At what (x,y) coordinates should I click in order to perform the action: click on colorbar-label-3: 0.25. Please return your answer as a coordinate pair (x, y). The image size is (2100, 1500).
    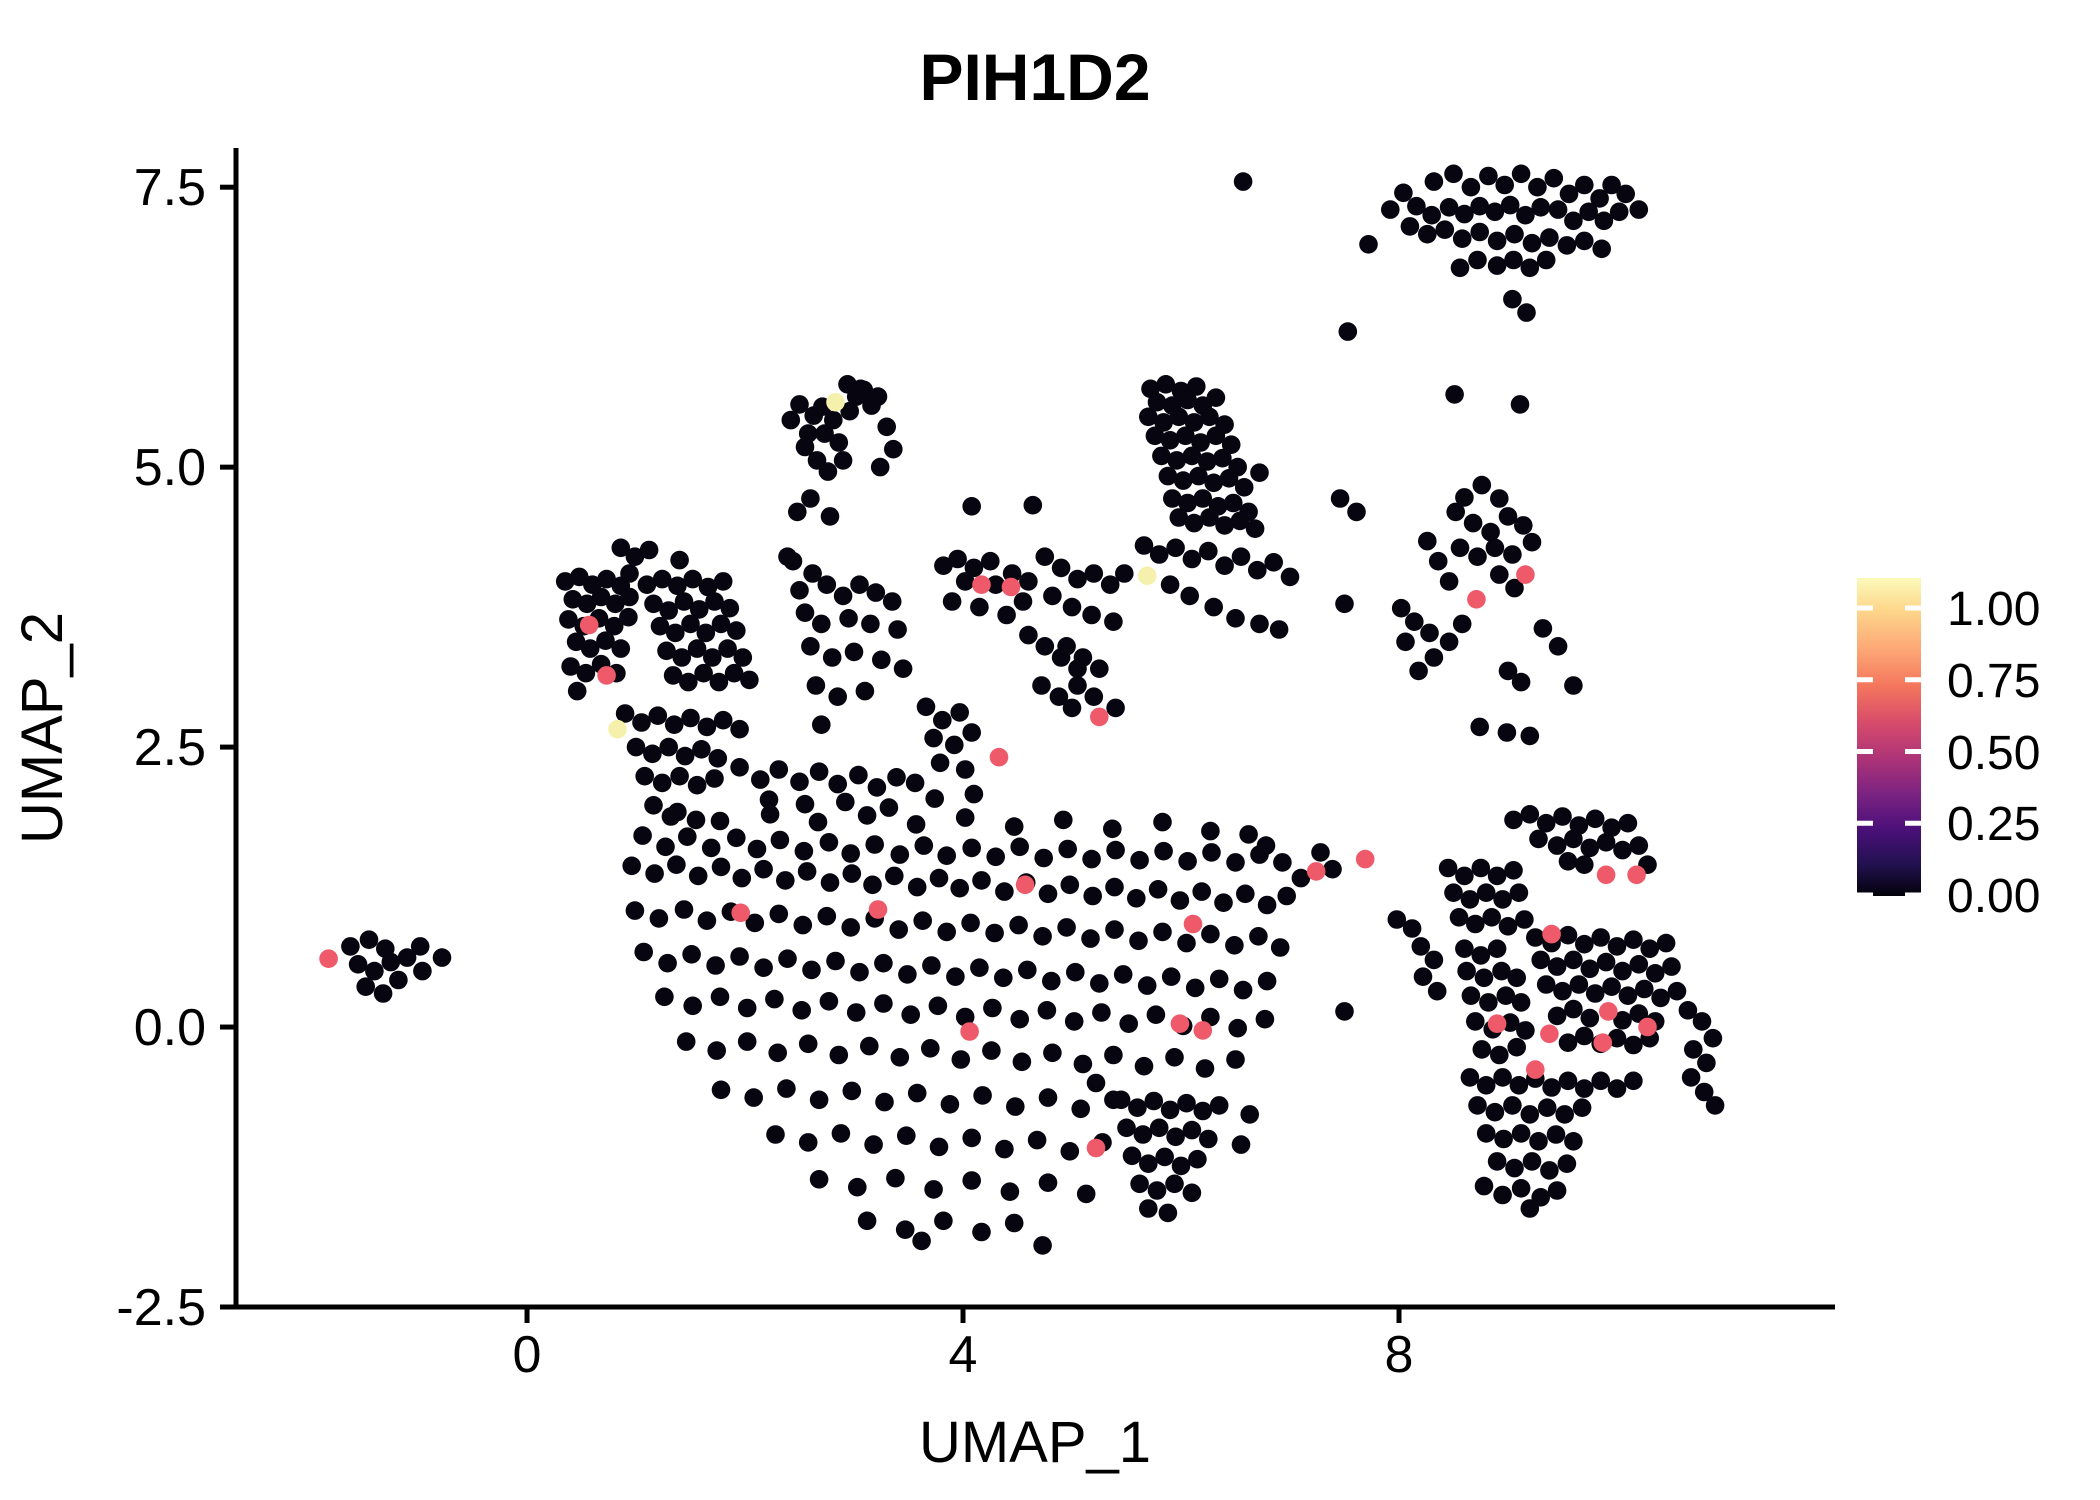
    Looking at the image, I should click on (1993, 824).